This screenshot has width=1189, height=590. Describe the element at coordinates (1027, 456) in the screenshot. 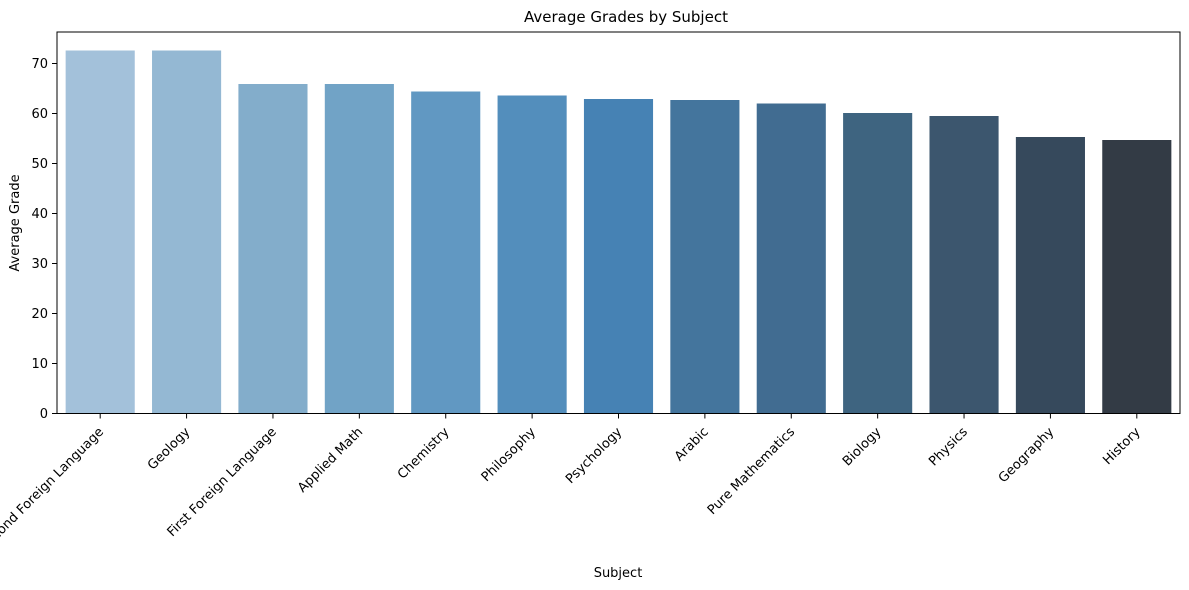

I see `x-tick-label: Geography` at that location.